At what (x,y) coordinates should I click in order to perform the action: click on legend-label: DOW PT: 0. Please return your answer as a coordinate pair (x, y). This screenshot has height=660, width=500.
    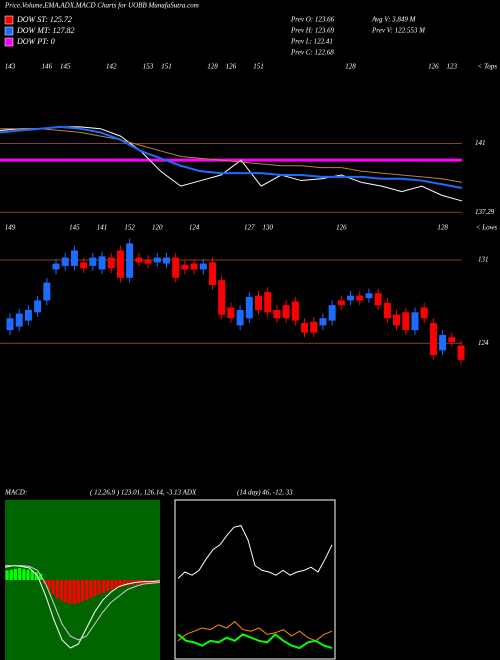
    Looking at the image, I should click on (35, 41).